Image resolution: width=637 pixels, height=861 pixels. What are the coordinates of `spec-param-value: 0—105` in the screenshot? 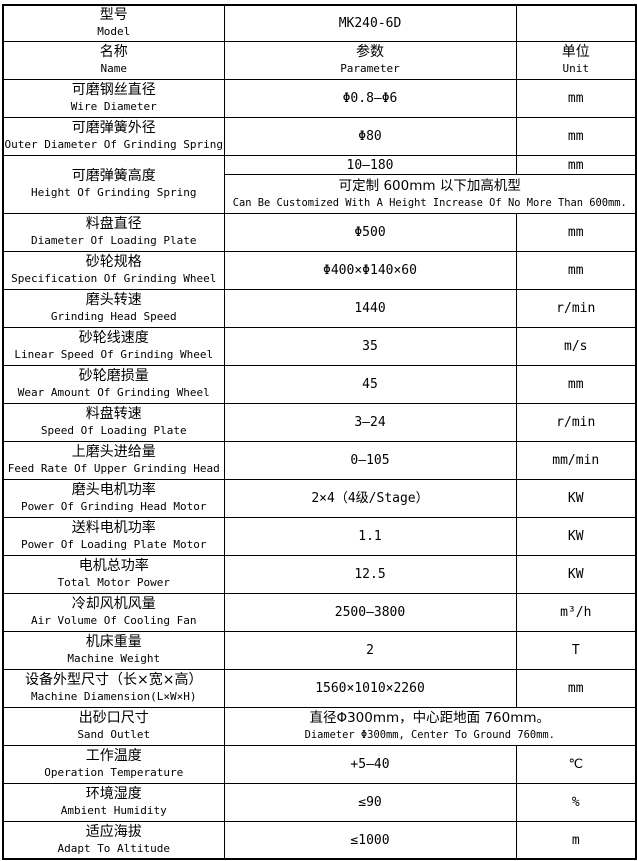 It's located at (370, 460).